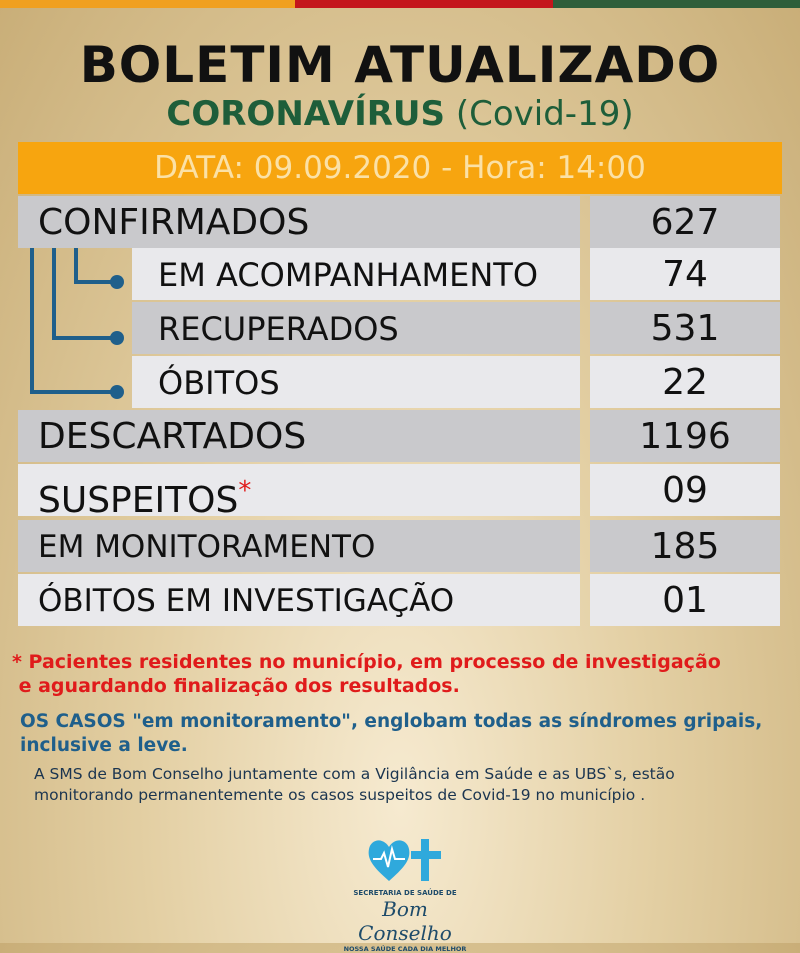 This screenshot has height=953, width=800. Describe the element at coordinates (400, 65) in the screenshot. I see `page-title: BOLETIM ATUALIZADO` at that location.